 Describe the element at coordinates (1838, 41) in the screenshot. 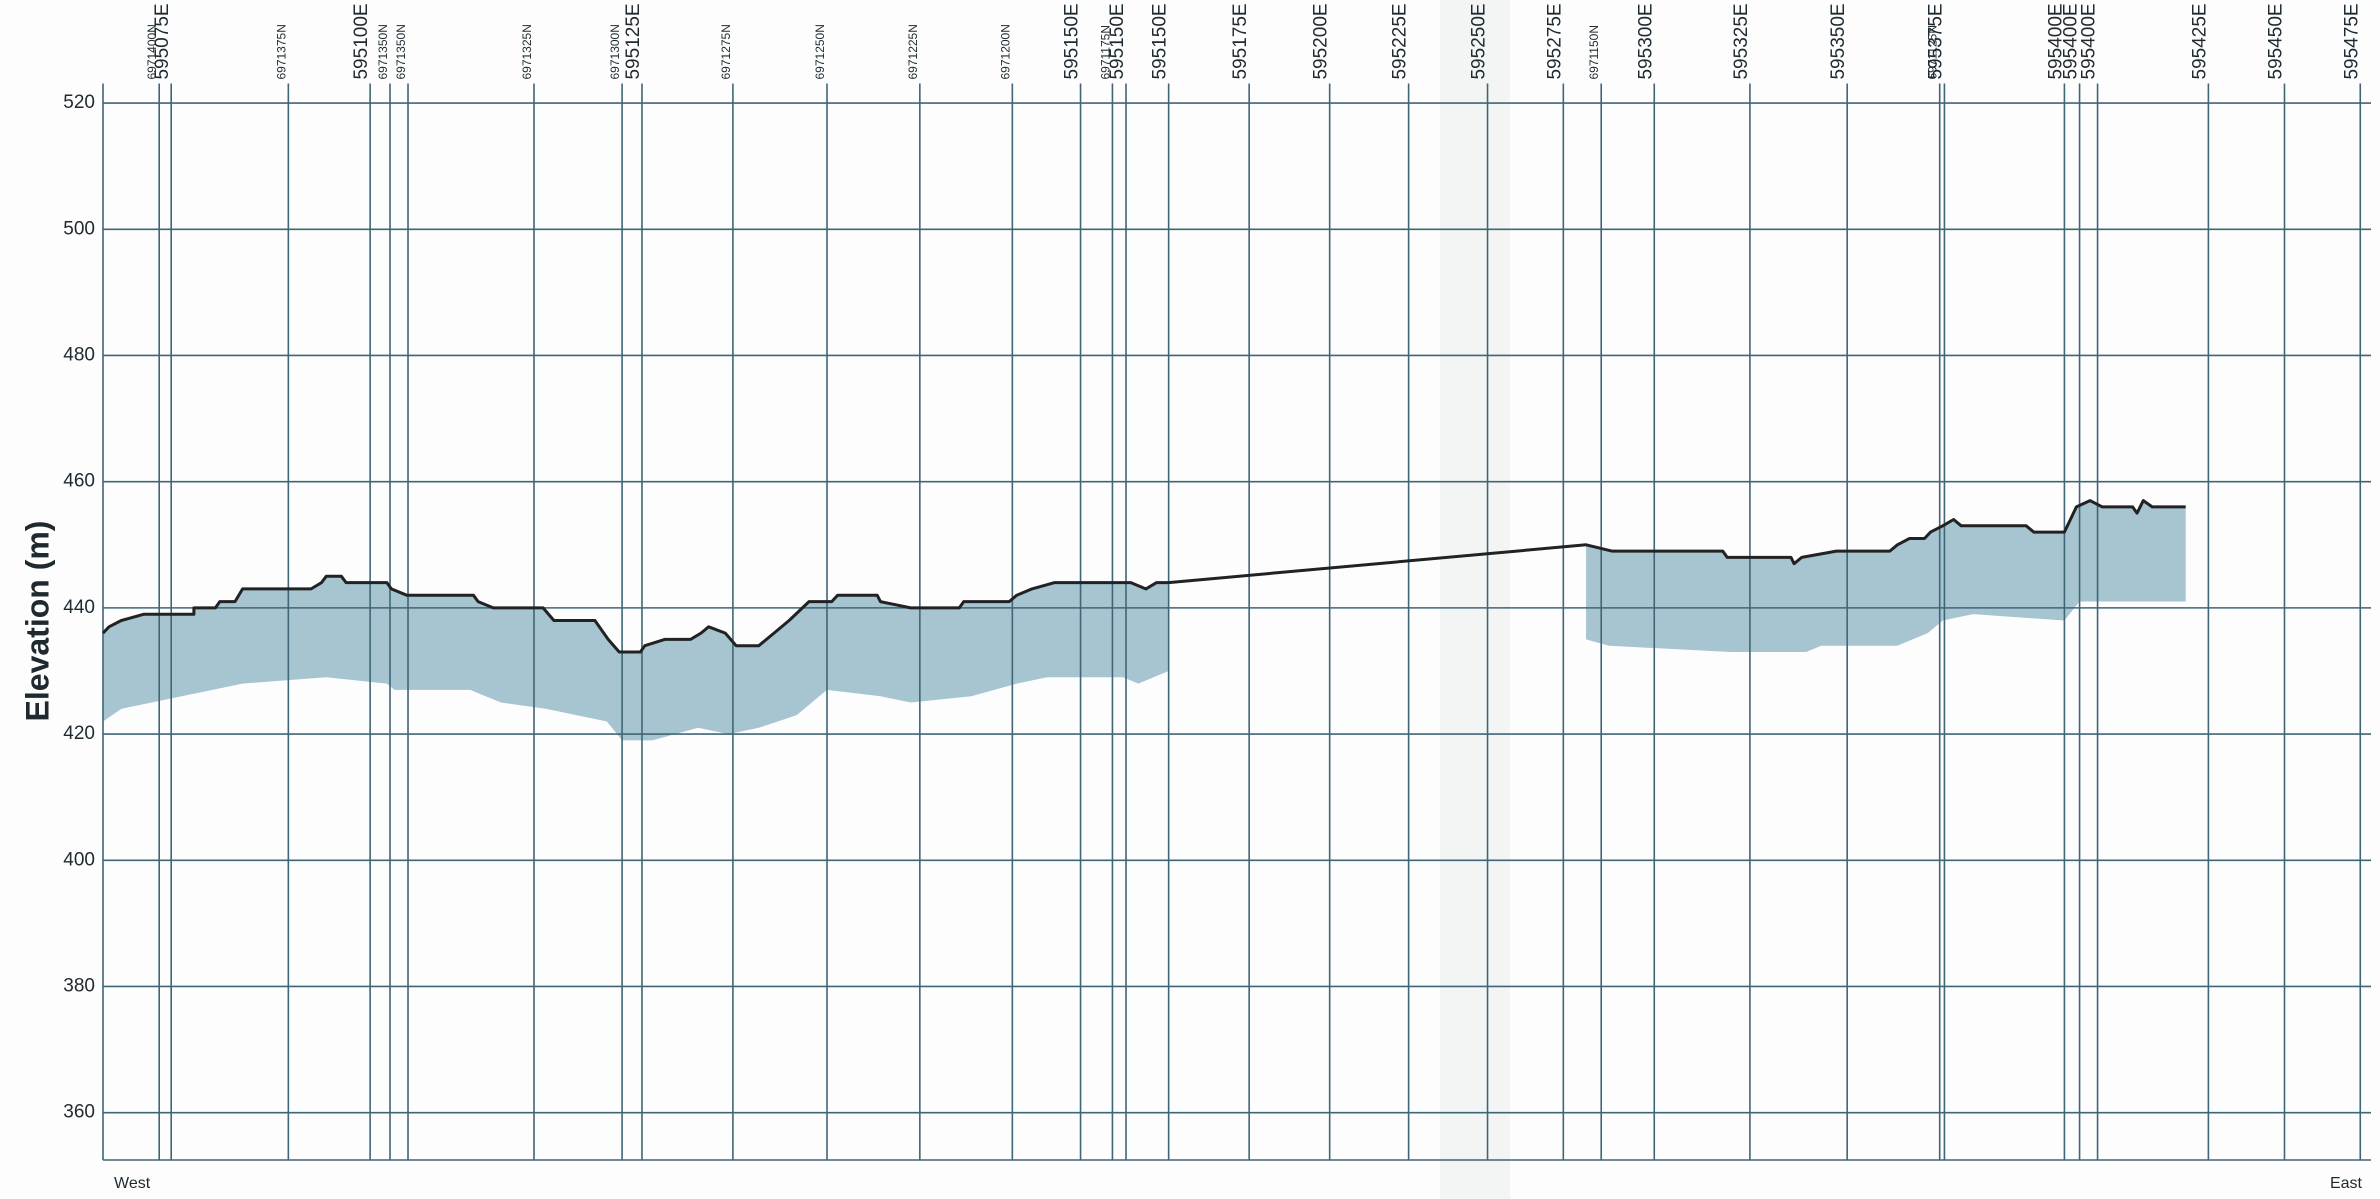

I see `x-tick-label: 595350E` at that location.